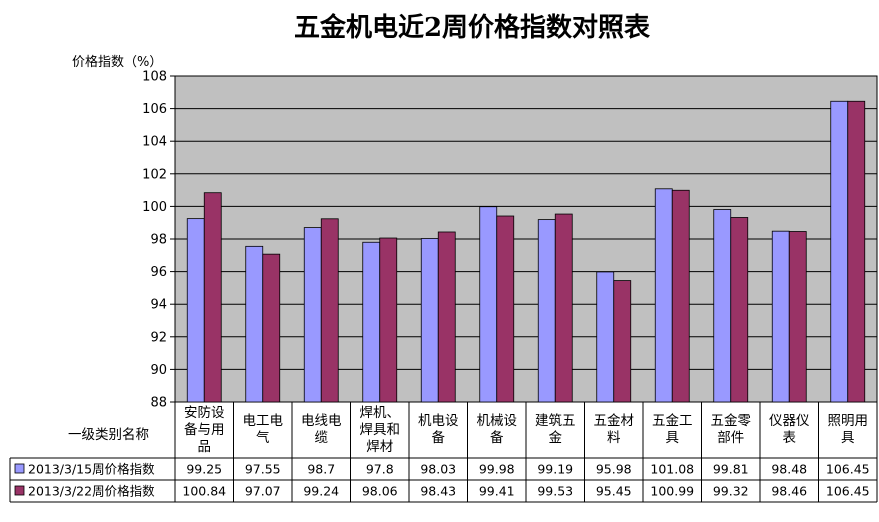  Describe the element at coordinates (789, 491) in the screenshot. I see `data-table-value: 98.46` at that location.